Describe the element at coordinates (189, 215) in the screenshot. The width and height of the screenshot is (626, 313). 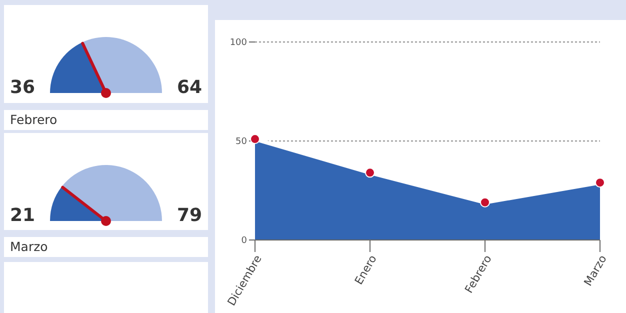
I see `data-label: 79` at that location.